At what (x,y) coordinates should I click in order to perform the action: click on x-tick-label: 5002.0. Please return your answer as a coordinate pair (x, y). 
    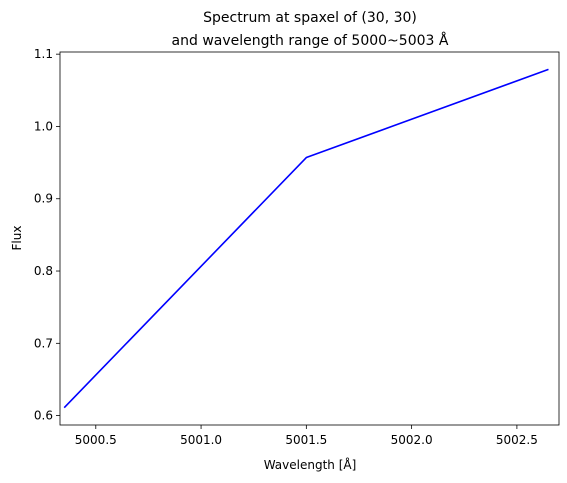
    Looking at the image, I should click on (412, 440).